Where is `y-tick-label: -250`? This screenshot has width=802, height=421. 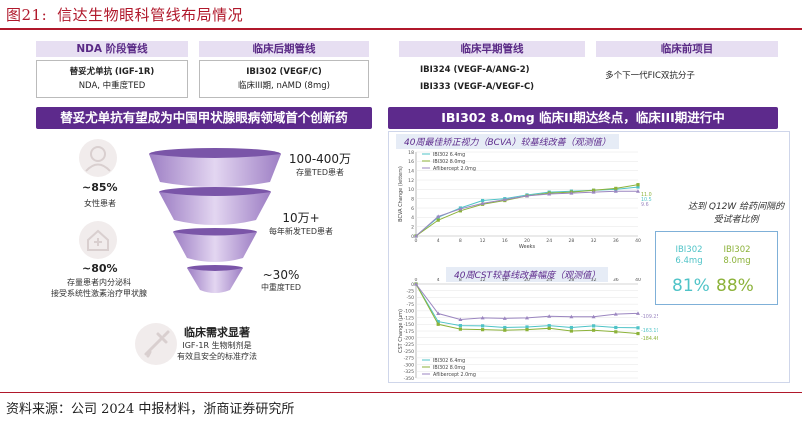 y-tick-label: -250 is located at coordinates (409, 352).